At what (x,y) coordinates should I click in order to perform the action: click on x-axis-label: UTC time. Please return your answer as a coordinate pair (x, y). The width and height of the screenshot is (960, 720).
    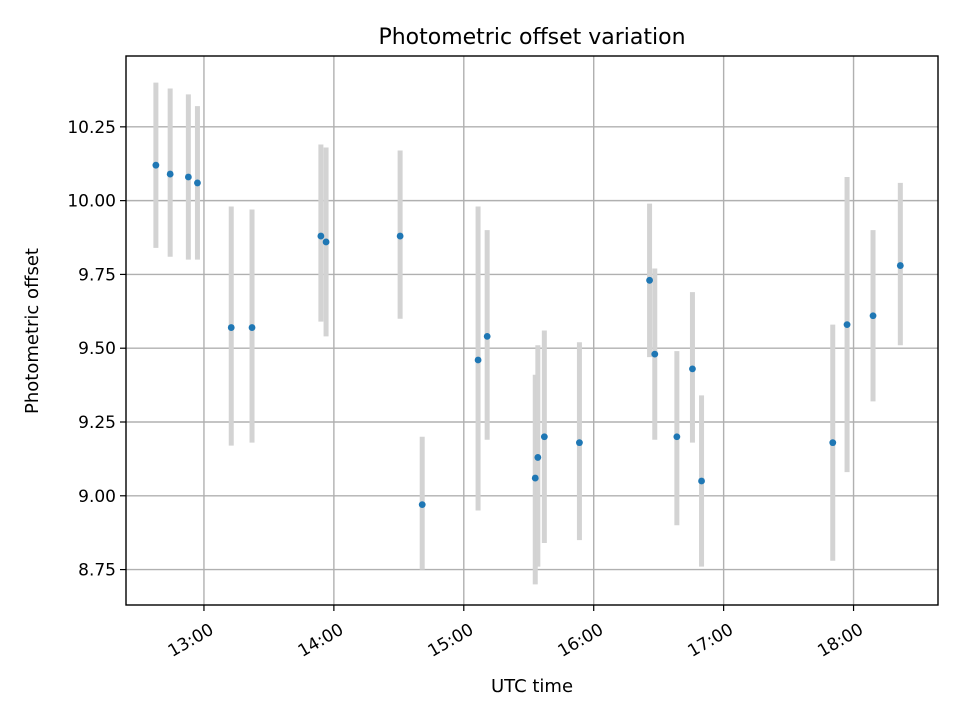
    Looking at the image, I should click on (532, 686).